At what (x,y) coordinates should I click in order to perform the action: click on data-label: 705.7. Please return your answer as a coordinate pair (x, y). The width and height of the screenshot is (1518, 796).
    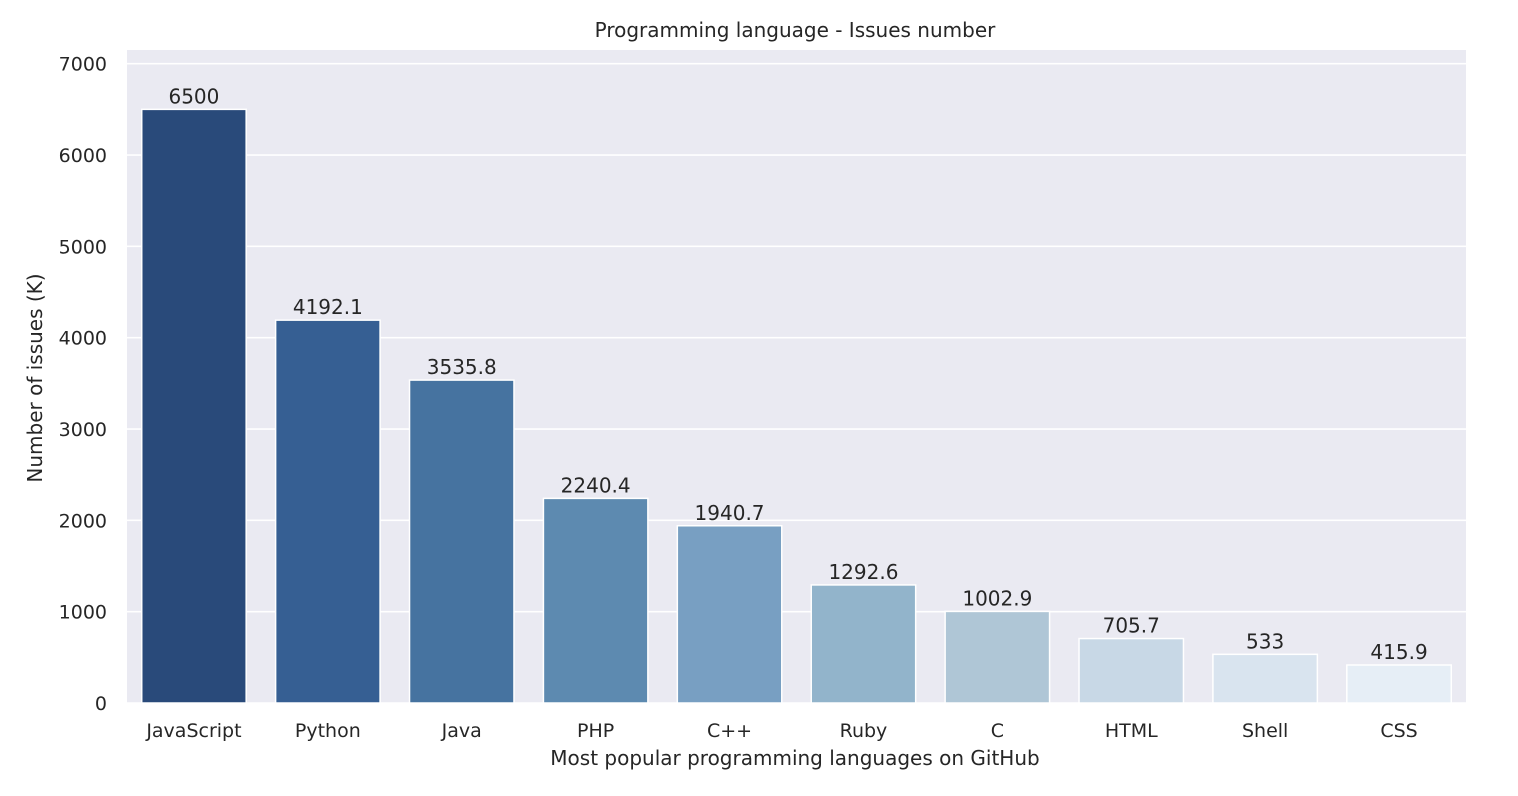
    Looking at the image, I should click on (1131, 626).